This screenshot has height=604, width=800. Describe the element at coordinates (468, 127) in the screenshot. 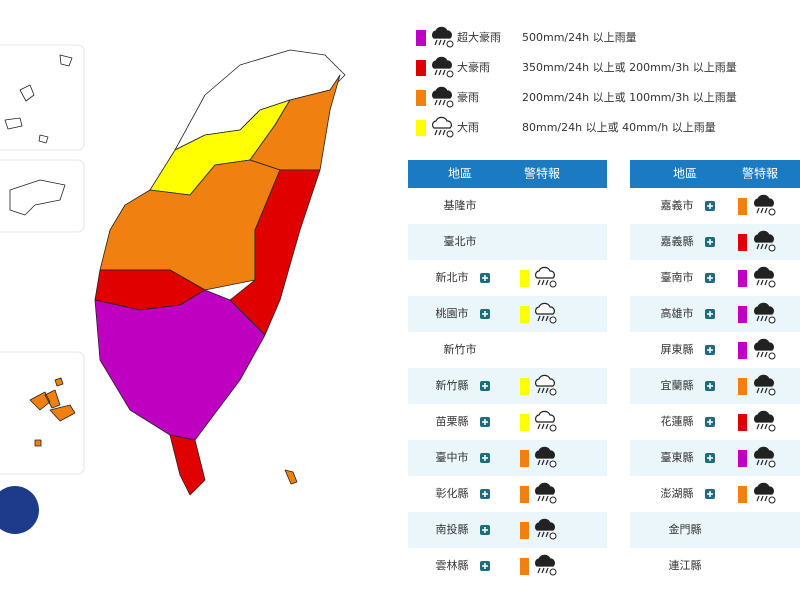

I see `legend-label: 大雨` at that location.